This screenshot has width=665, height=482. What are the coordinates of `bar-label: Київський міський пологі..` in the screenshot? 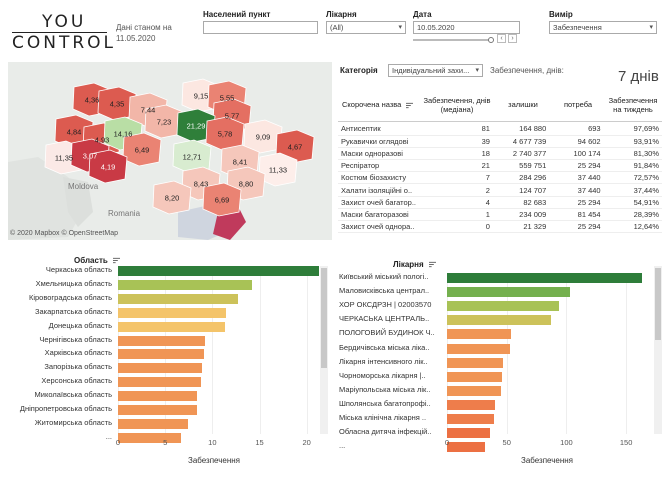 It's located at (384, 276).